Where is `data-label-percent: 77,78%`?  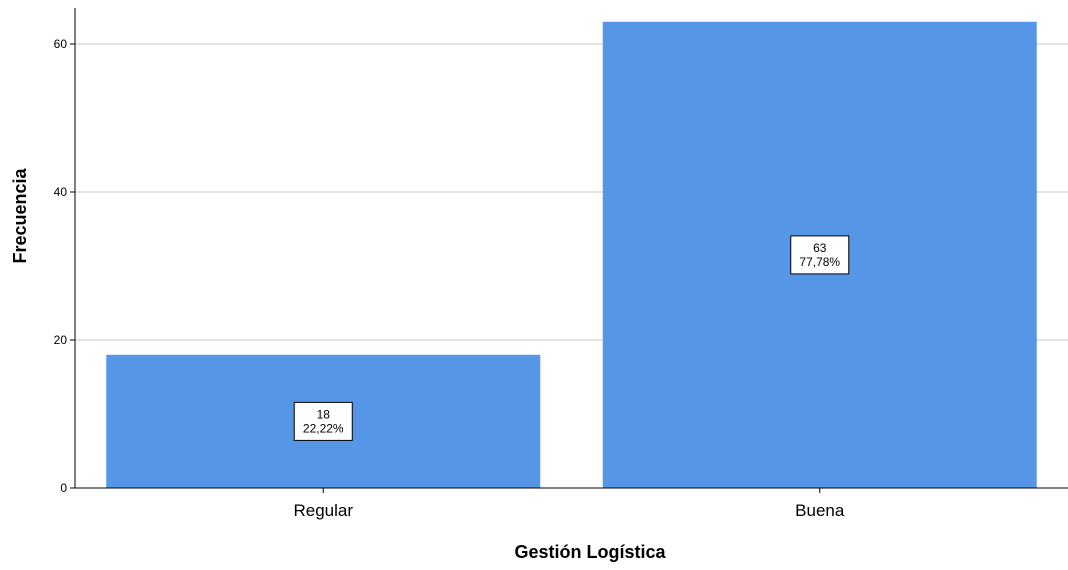
data-label-percent: 77,78% is located at coordinates (819, 262).